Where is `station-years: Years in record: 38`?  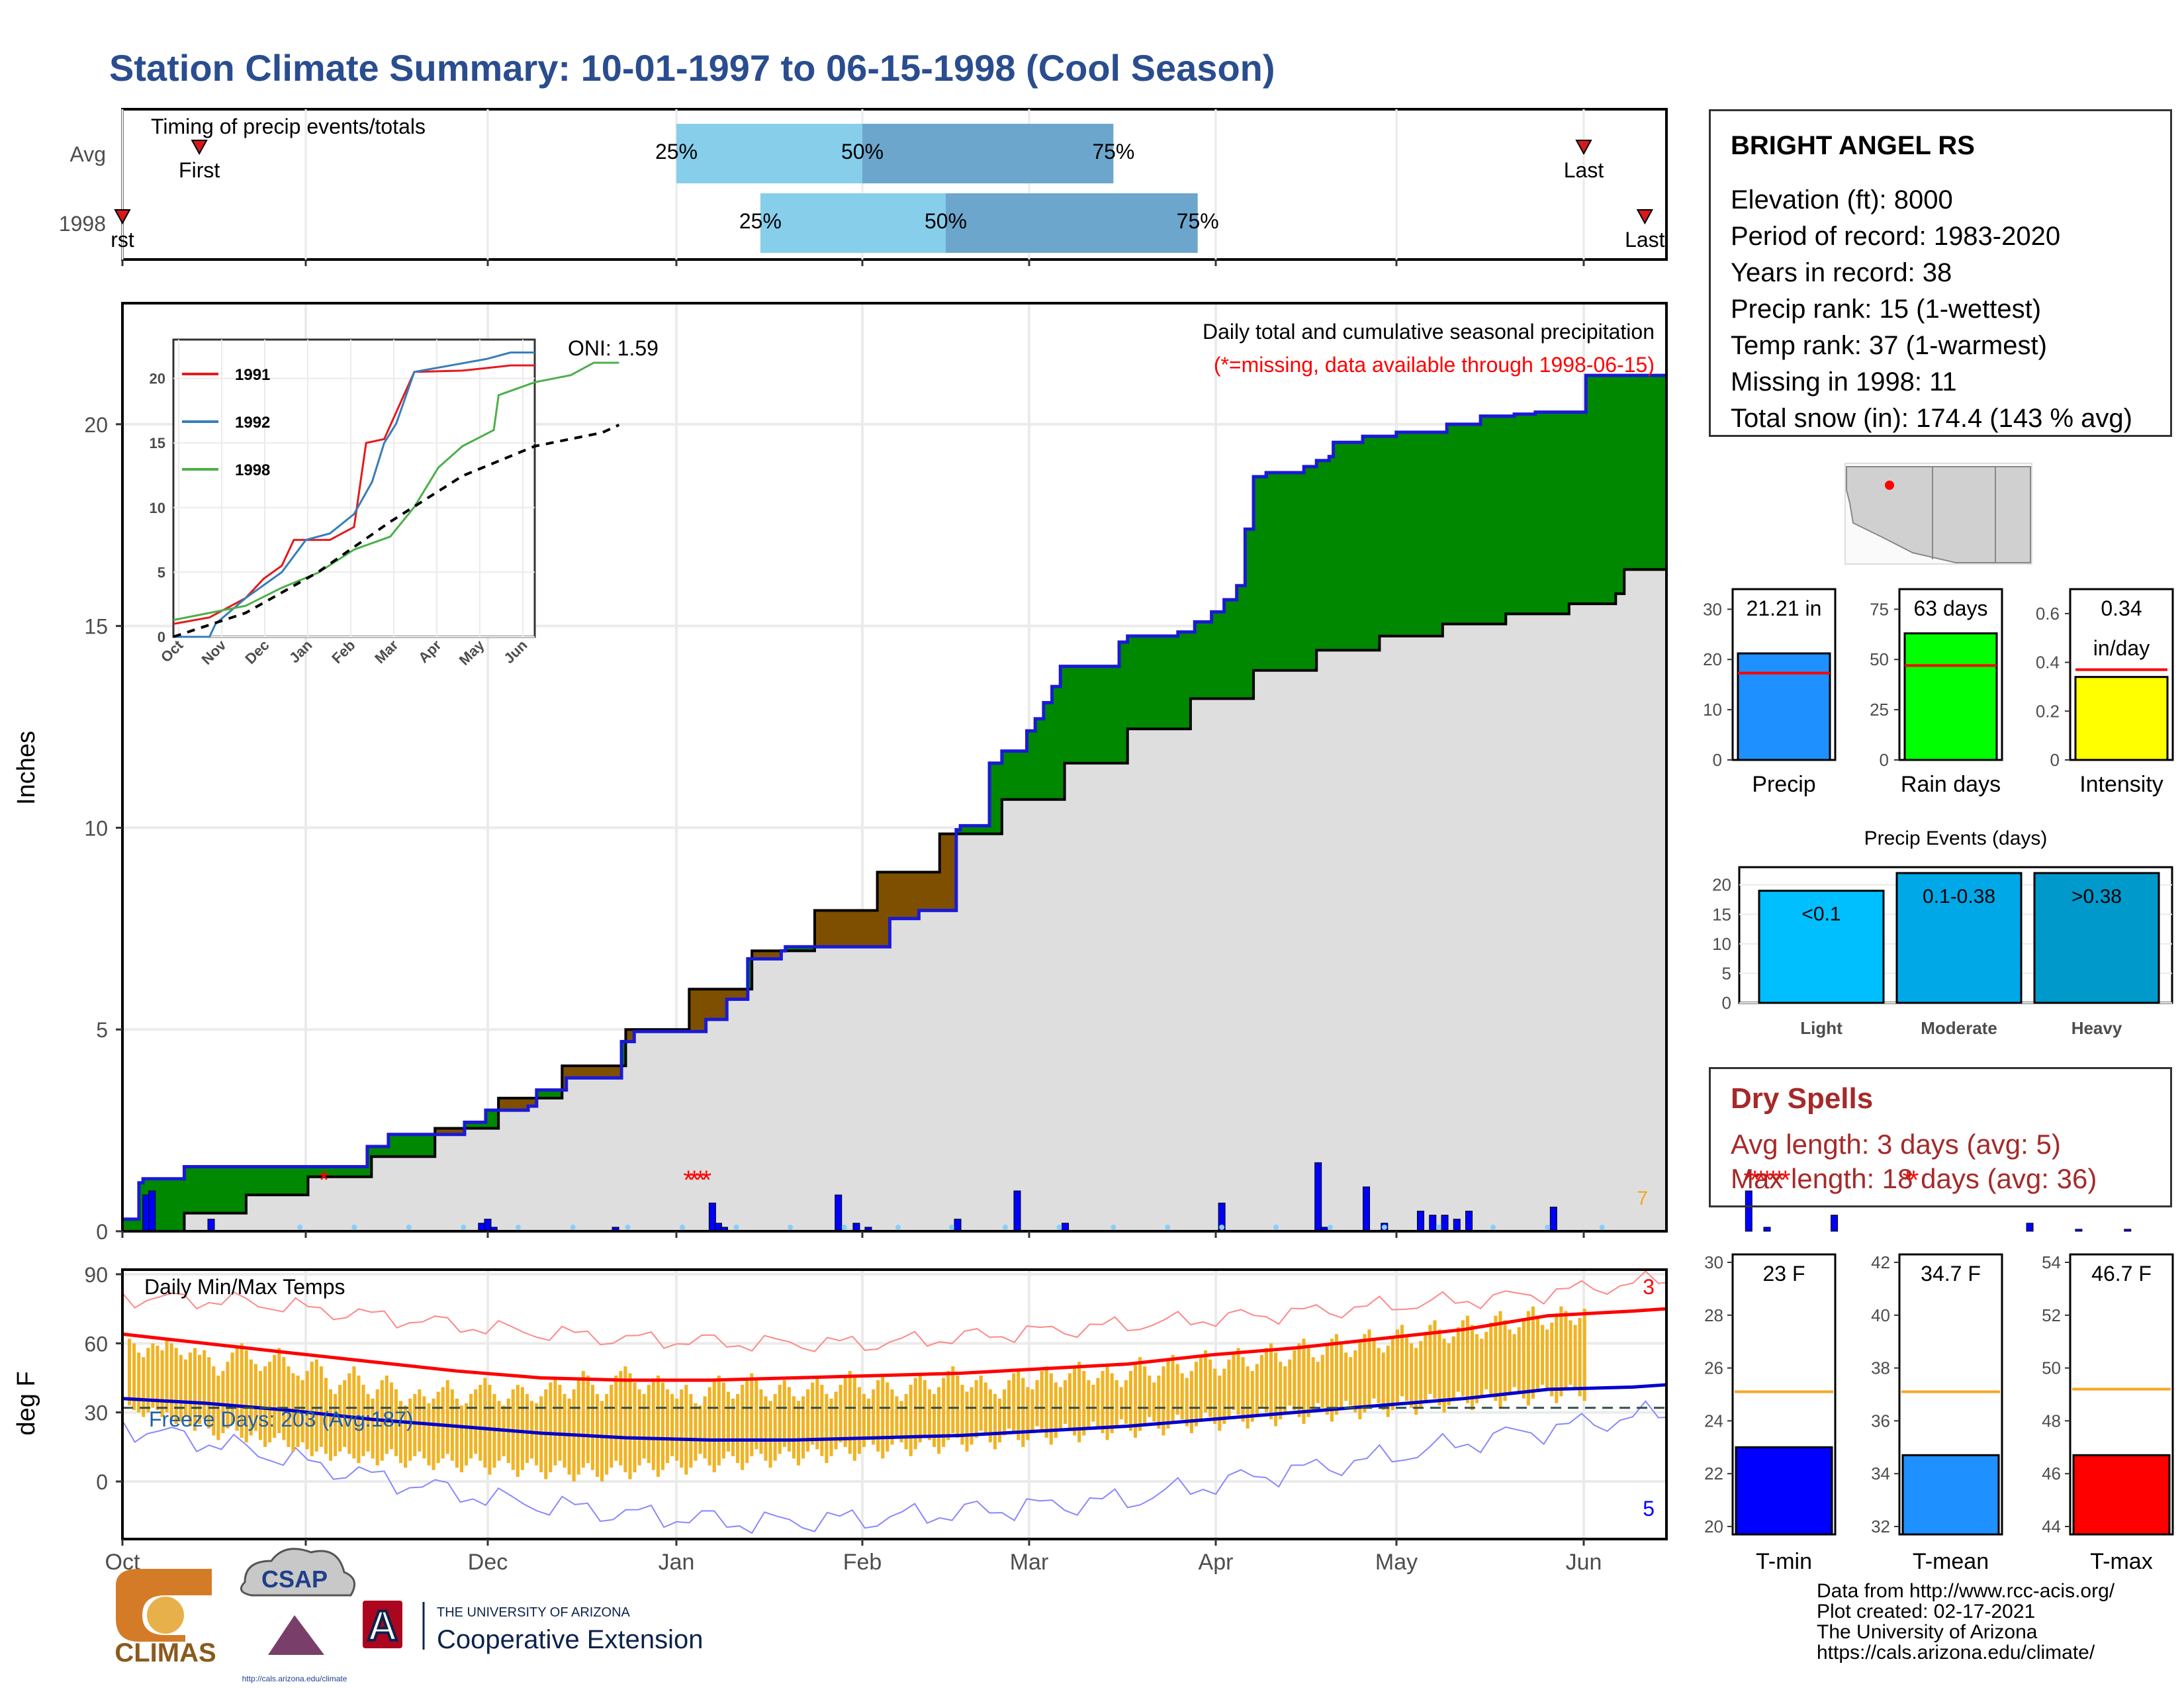
station-years: Years in record: 38 is located at coordinates (1841, 272).